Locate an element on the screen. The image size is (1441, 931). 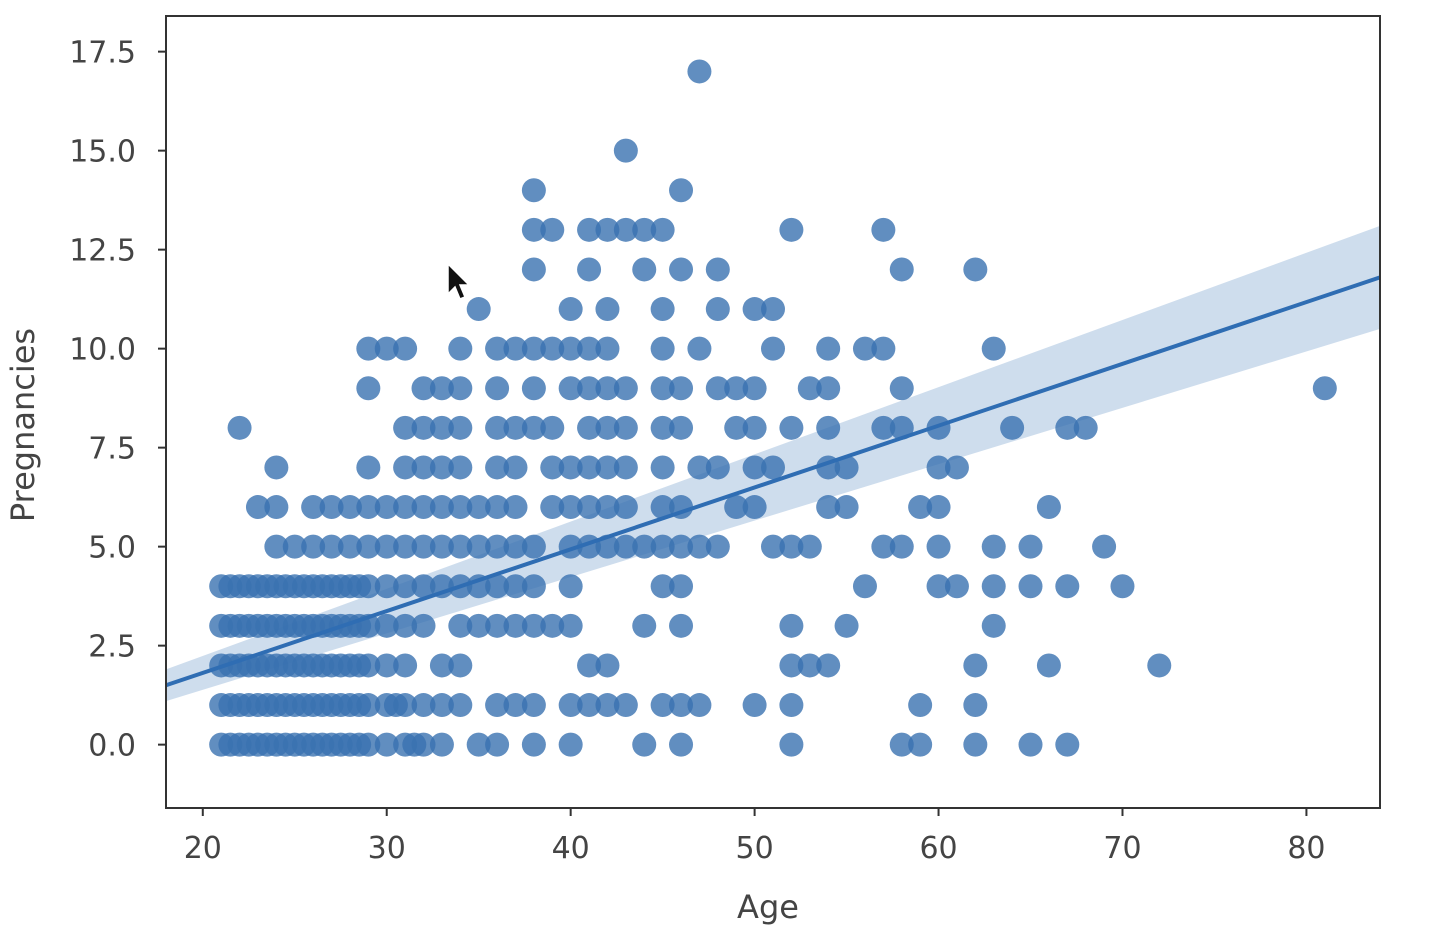
y-tick-label: 5.0 is located at coordinates (112, 548).